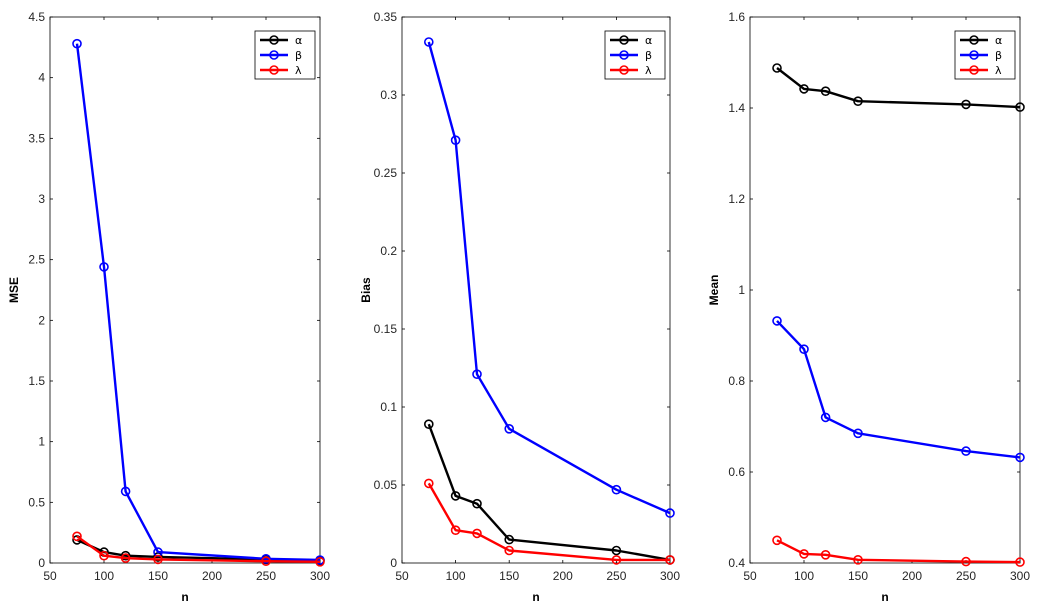 The width and height of the screenshot is (1052, 616). What do you see at coordinates (714, 290) in the screenshot?
I see `y-axis-label: Mean` at bounding box center [714, 290].